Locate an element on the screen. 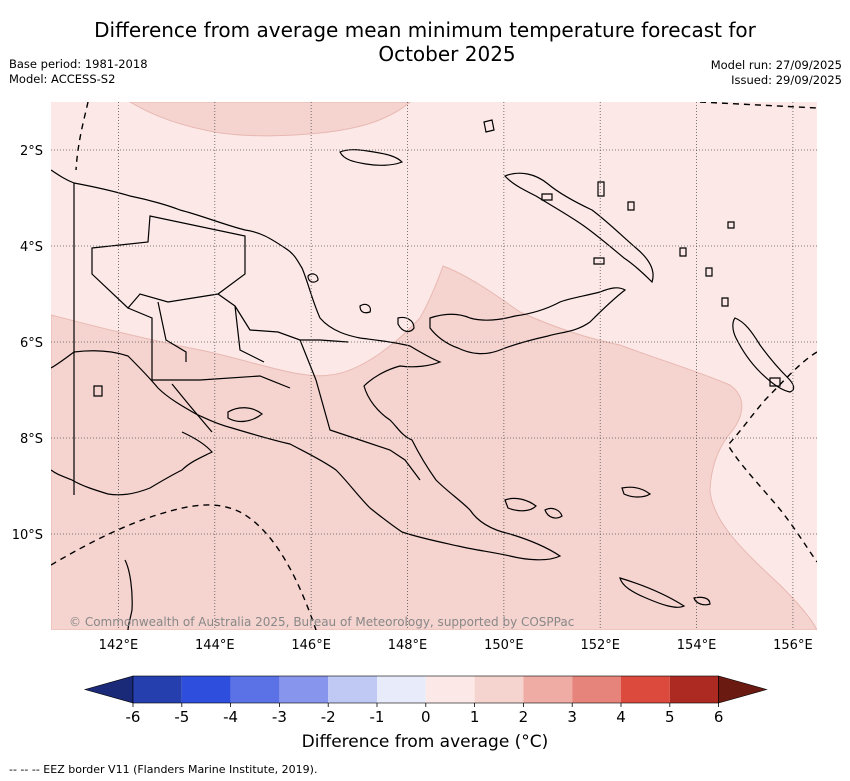 The image size is (850, 781). model-text: Model: ACCESS-S2 is located at coordinates (62, 79).